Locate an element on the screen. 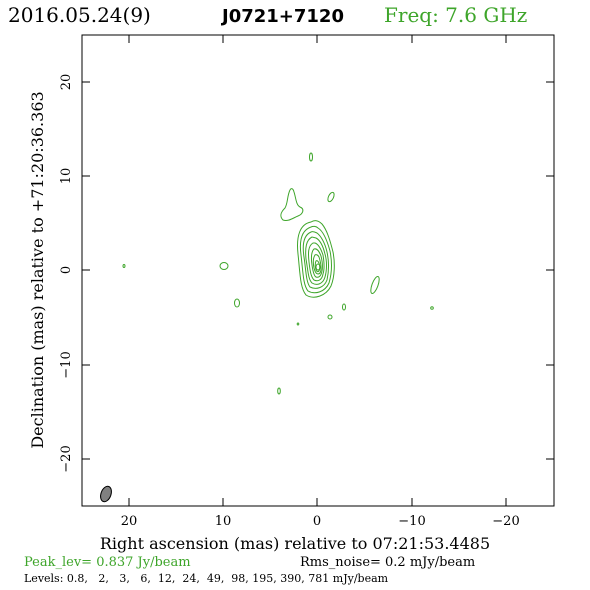 The image size is (590, 590). y-tick-label: 20 is located at coordinates (66, 82).